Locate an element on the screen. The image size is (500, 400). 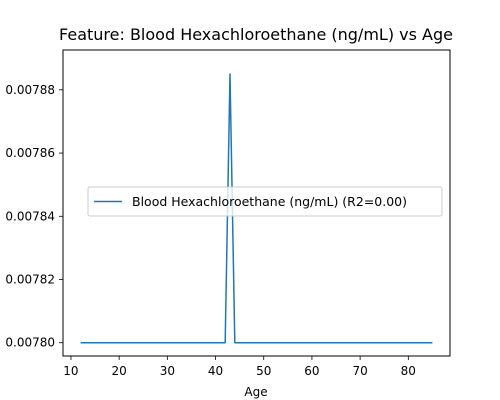
y-tick-label: 0.00788 is located at coordinates (30, 90).